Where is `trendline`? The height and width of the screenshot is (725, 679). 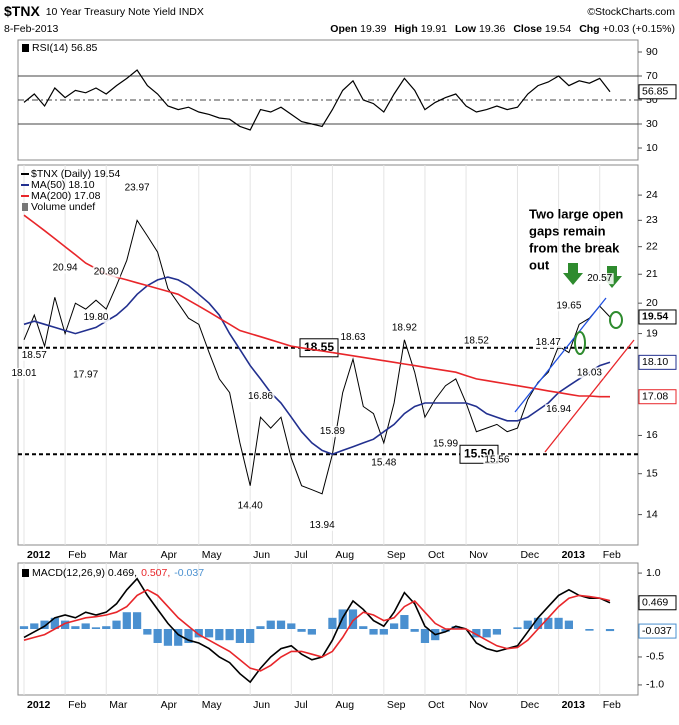 trendline is located at coordinates (560, 355).